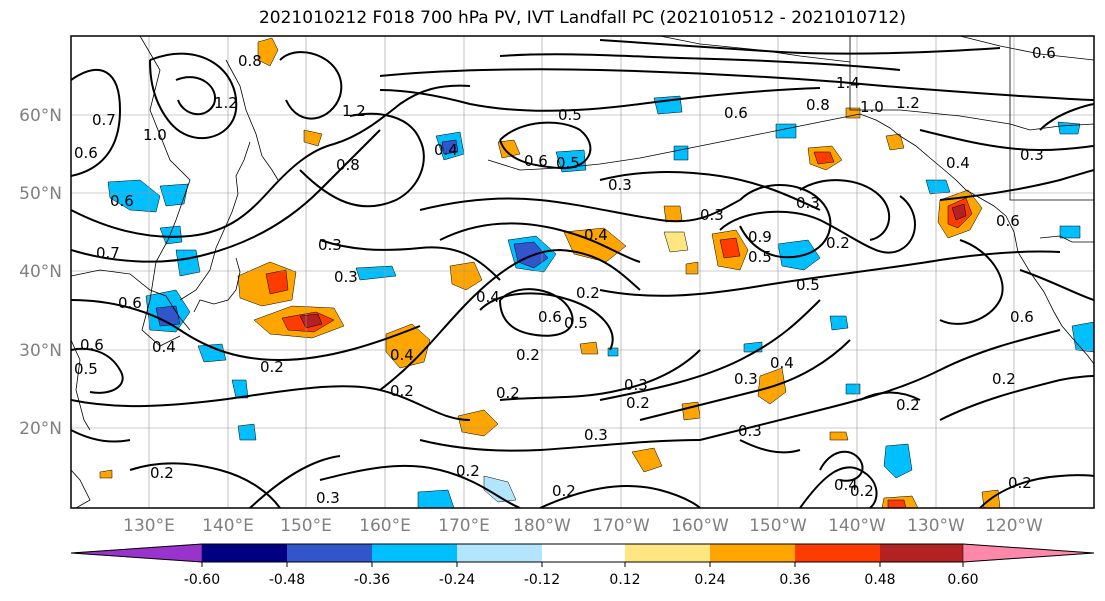 This screenshot has width=1105, height=601. Describe the element at coordinates (40, 429) in the screenshot. I see `lat-label: 20°N` at that location.